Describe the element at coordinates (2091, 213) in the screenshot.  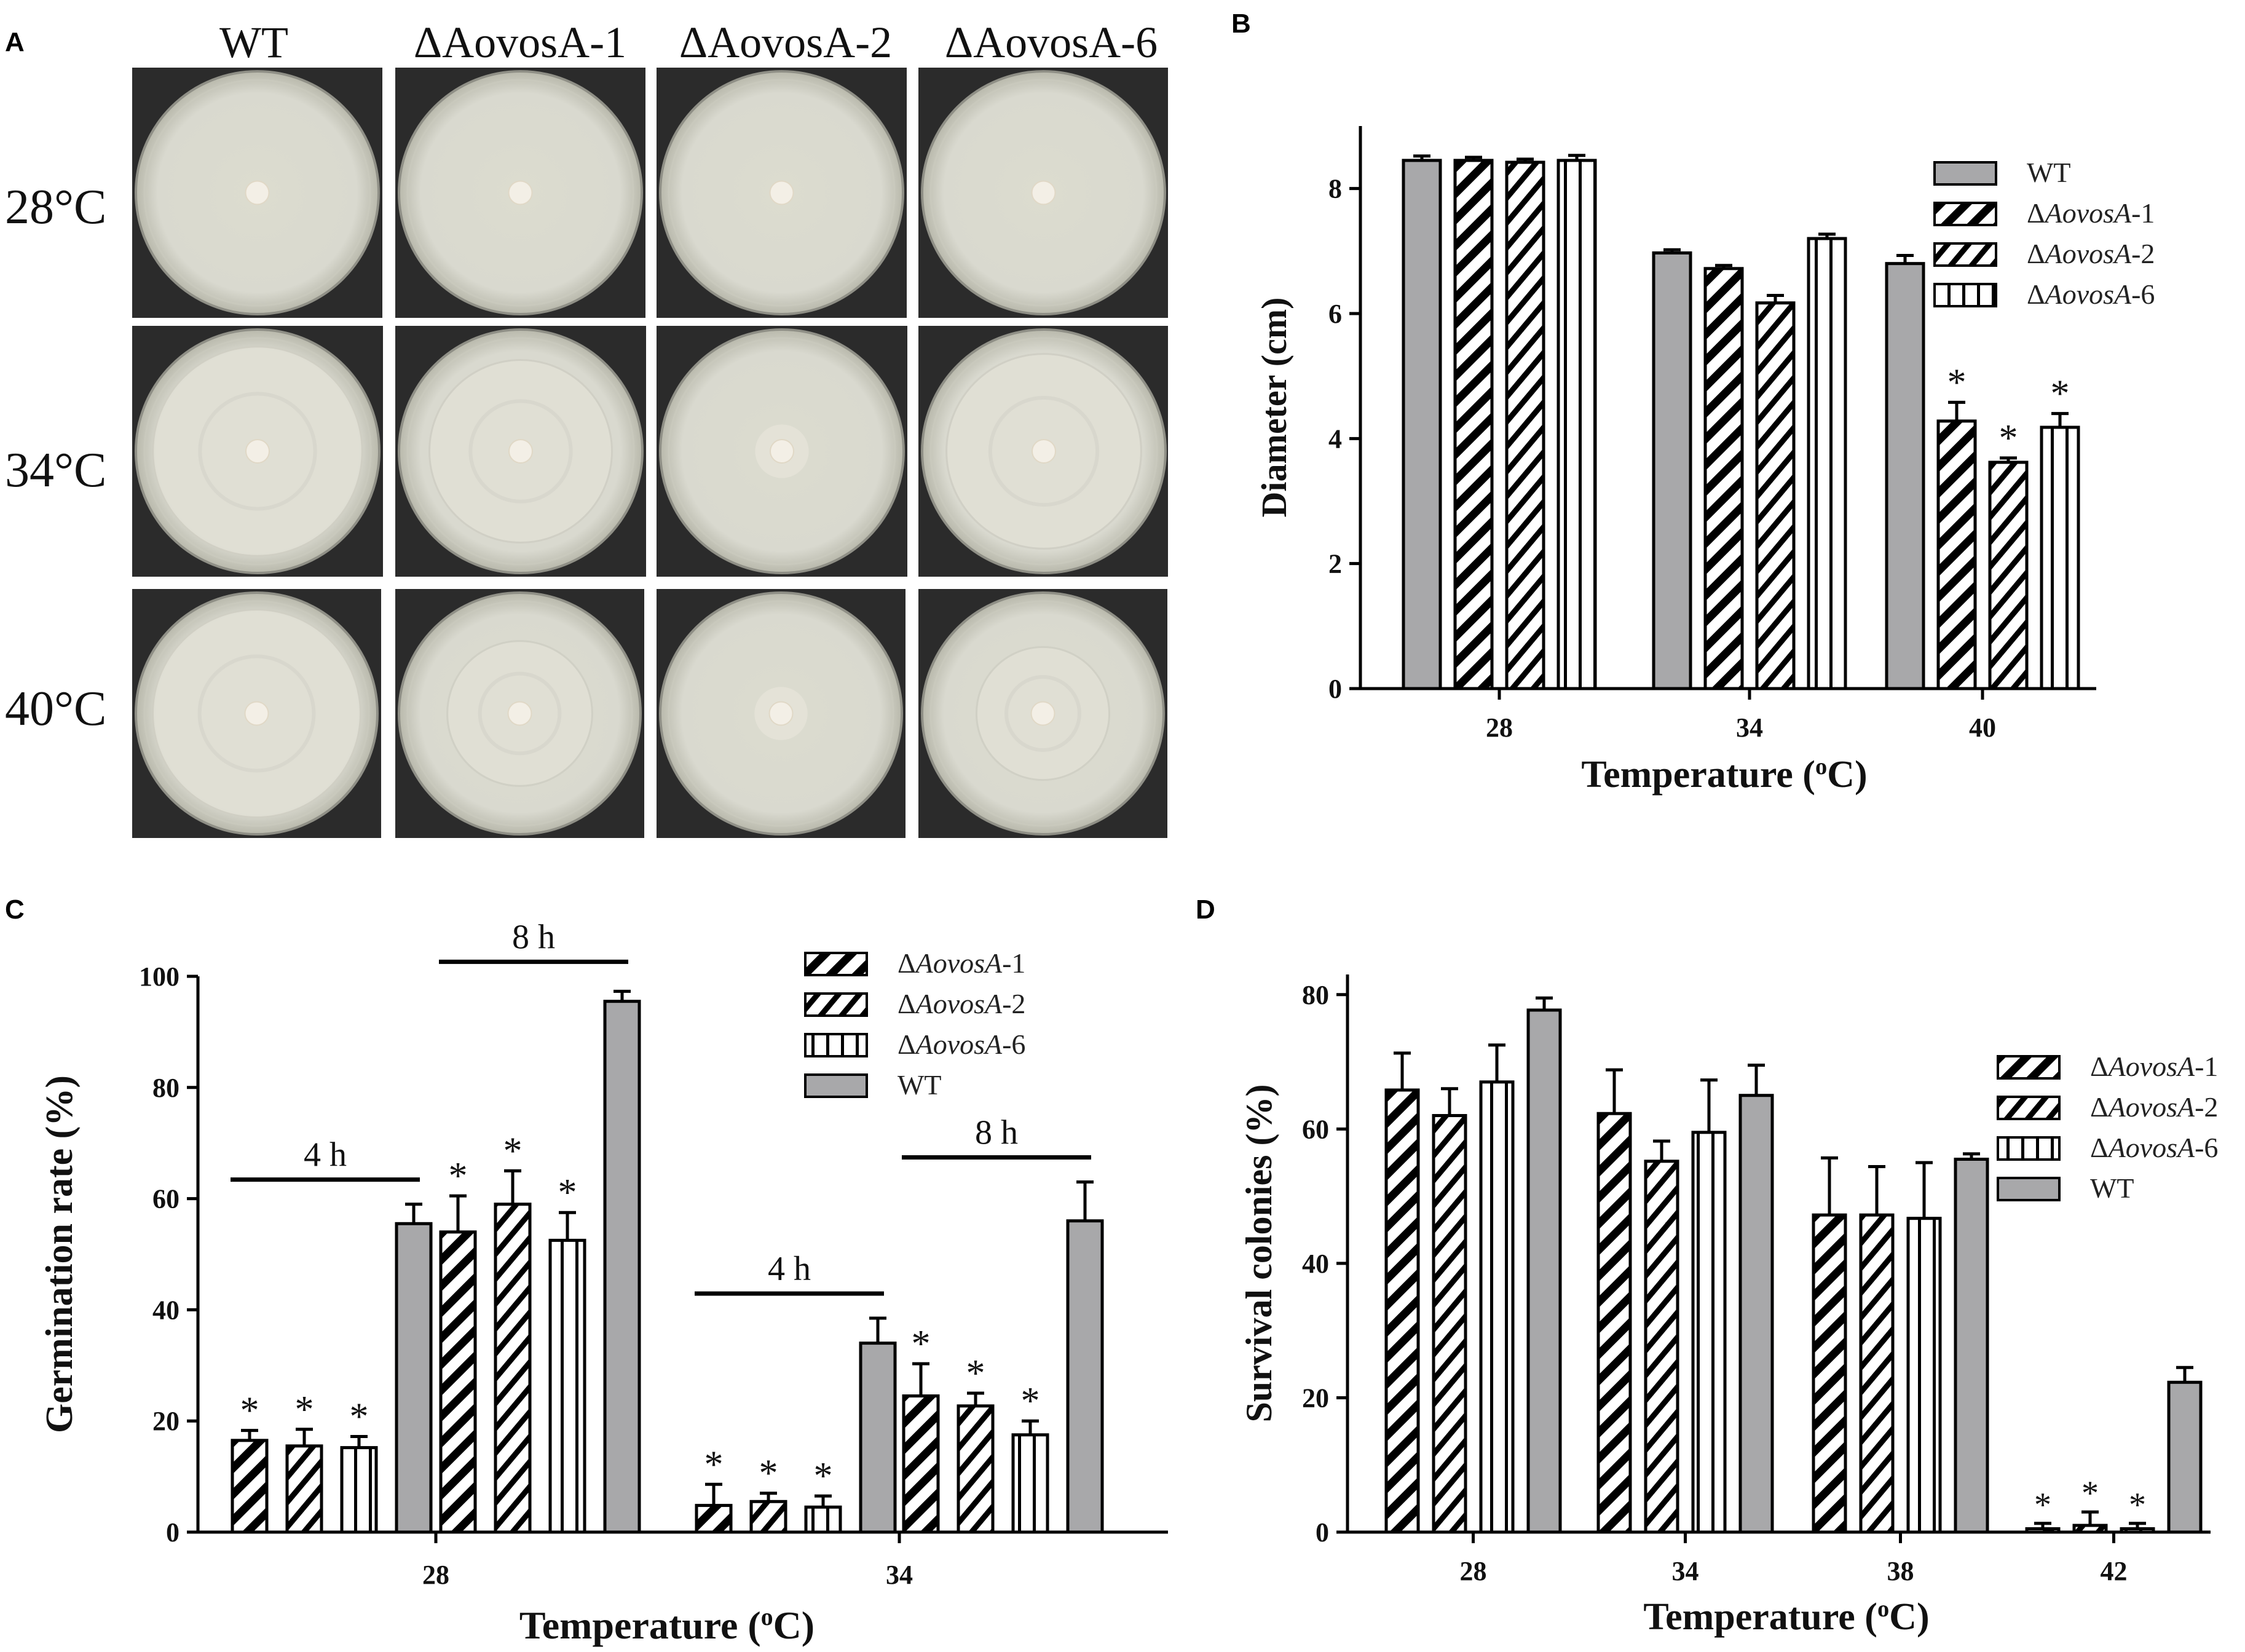
I see `b-legend-label: ΔAovosA-1` at that location.